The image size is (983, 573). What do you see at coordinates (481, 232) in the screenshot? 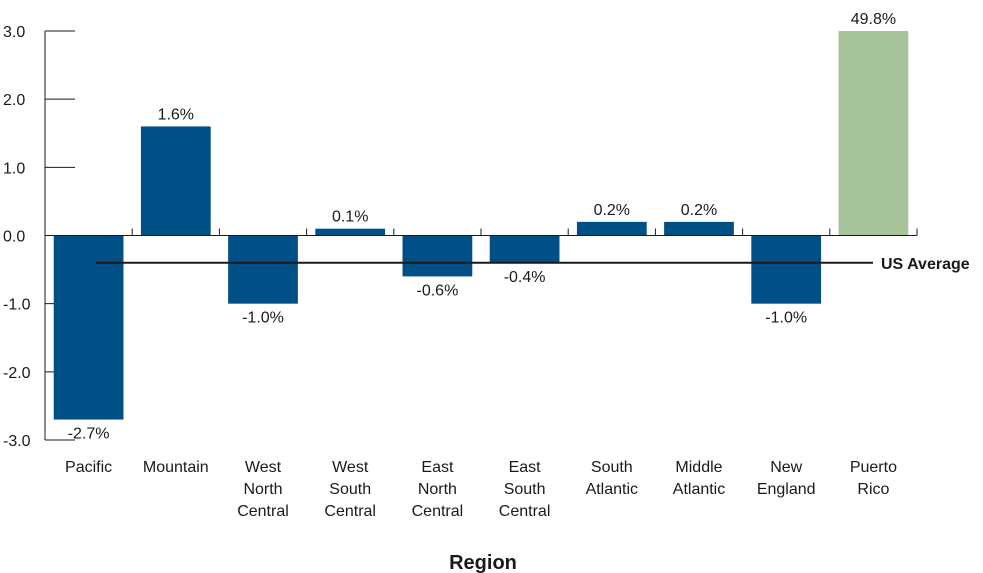
I see `x-axis` at bounding box center [481, 232].